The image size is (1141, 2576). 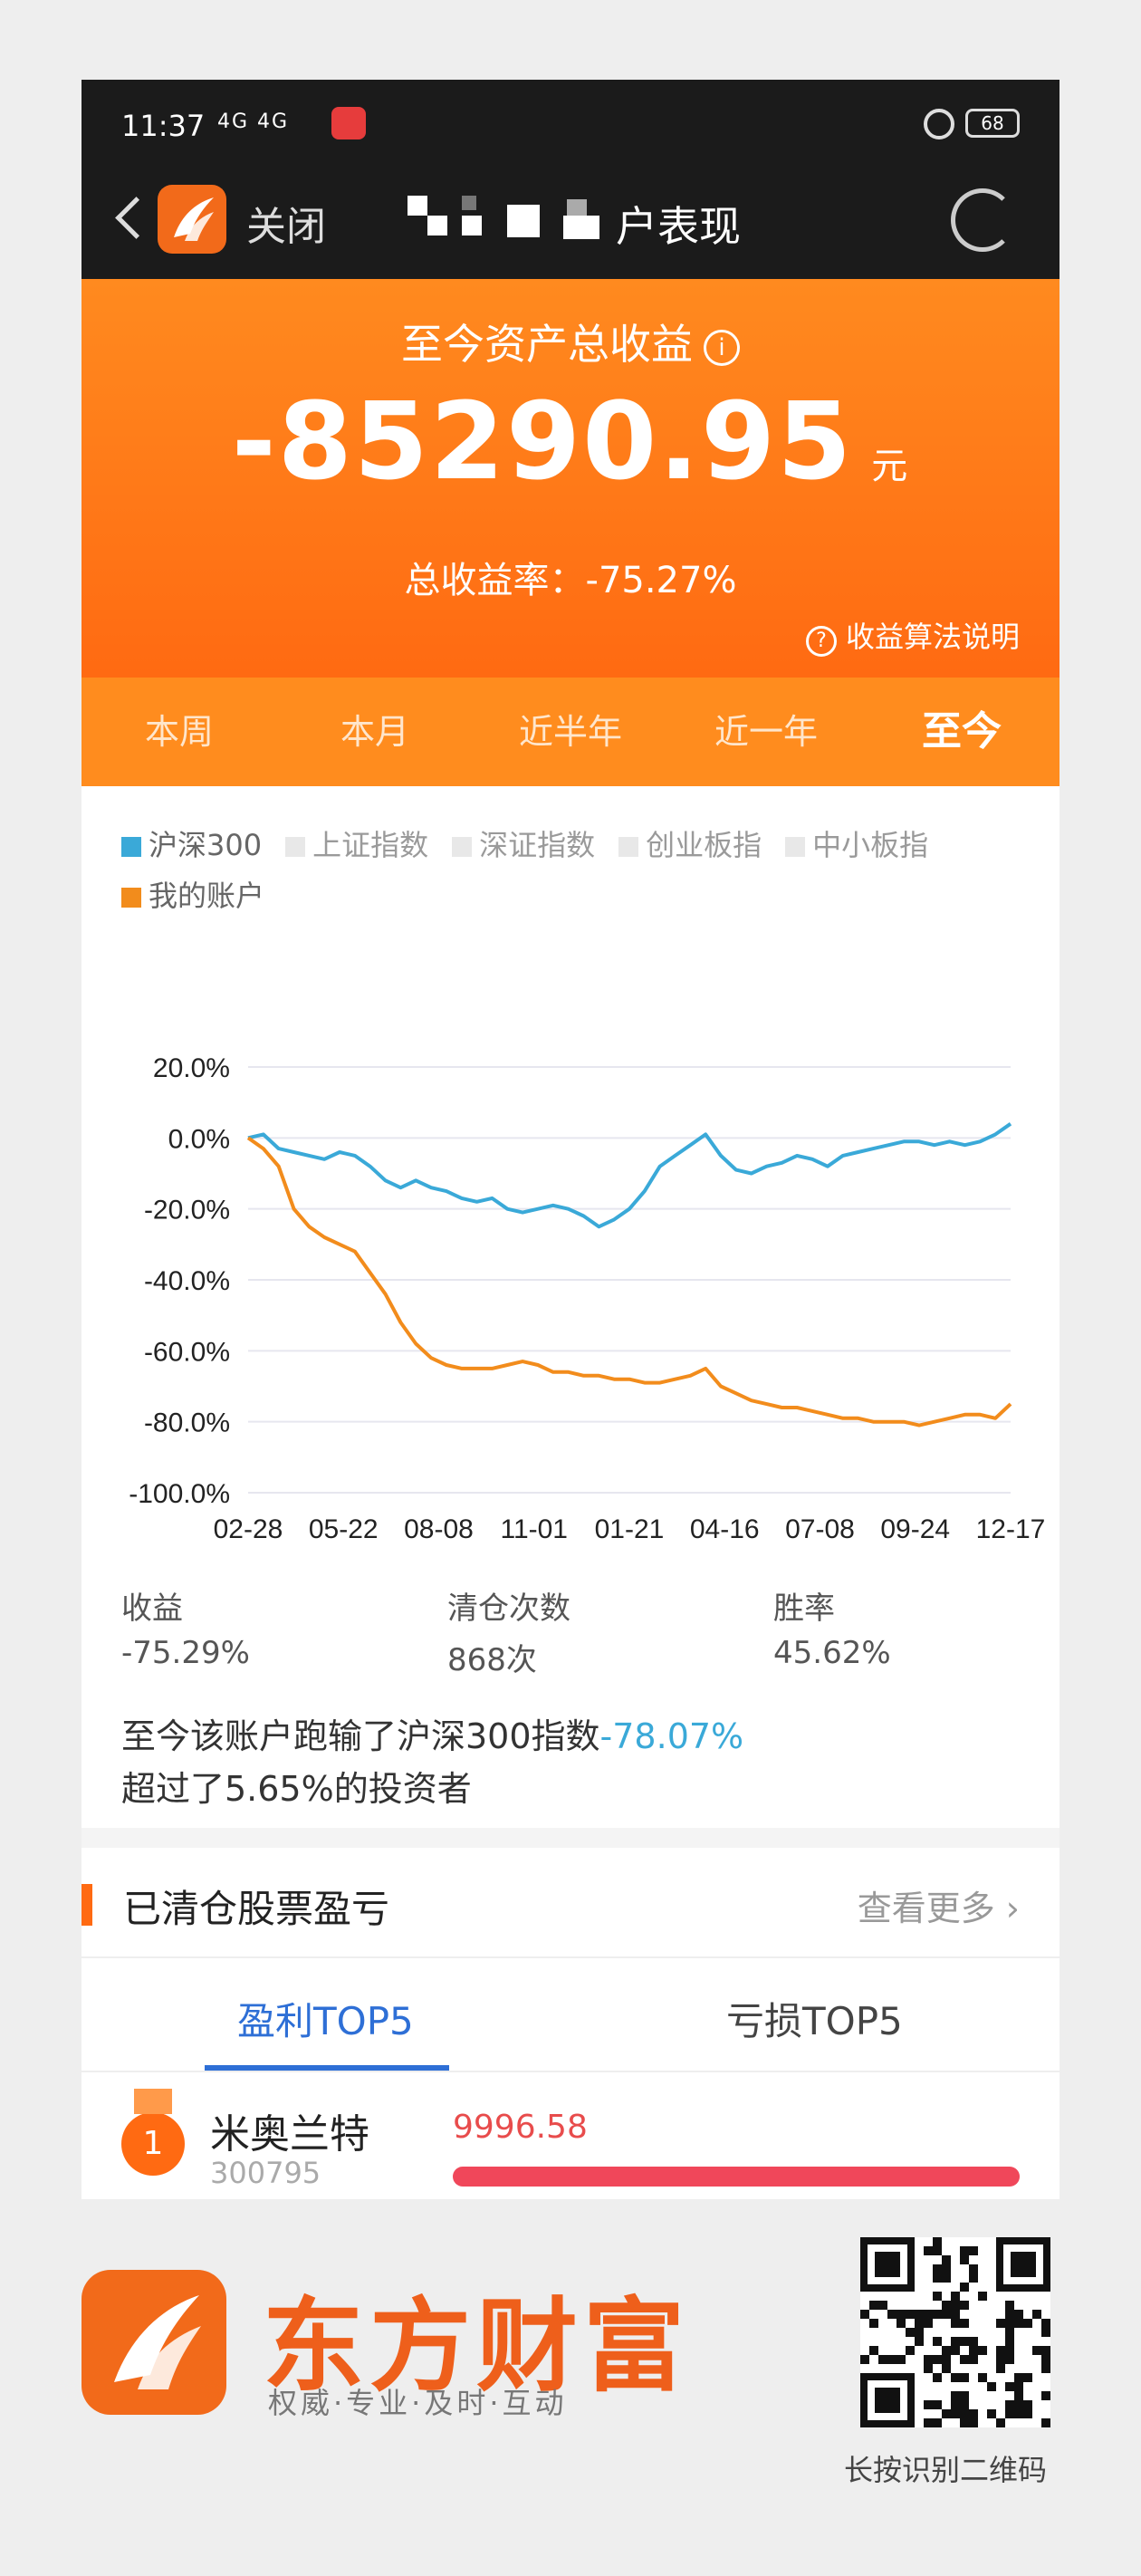 What do you see at coordinates (87, 1905) in the screenshot?
I see `section-accent-bar` at bounding box center [87, 1905].